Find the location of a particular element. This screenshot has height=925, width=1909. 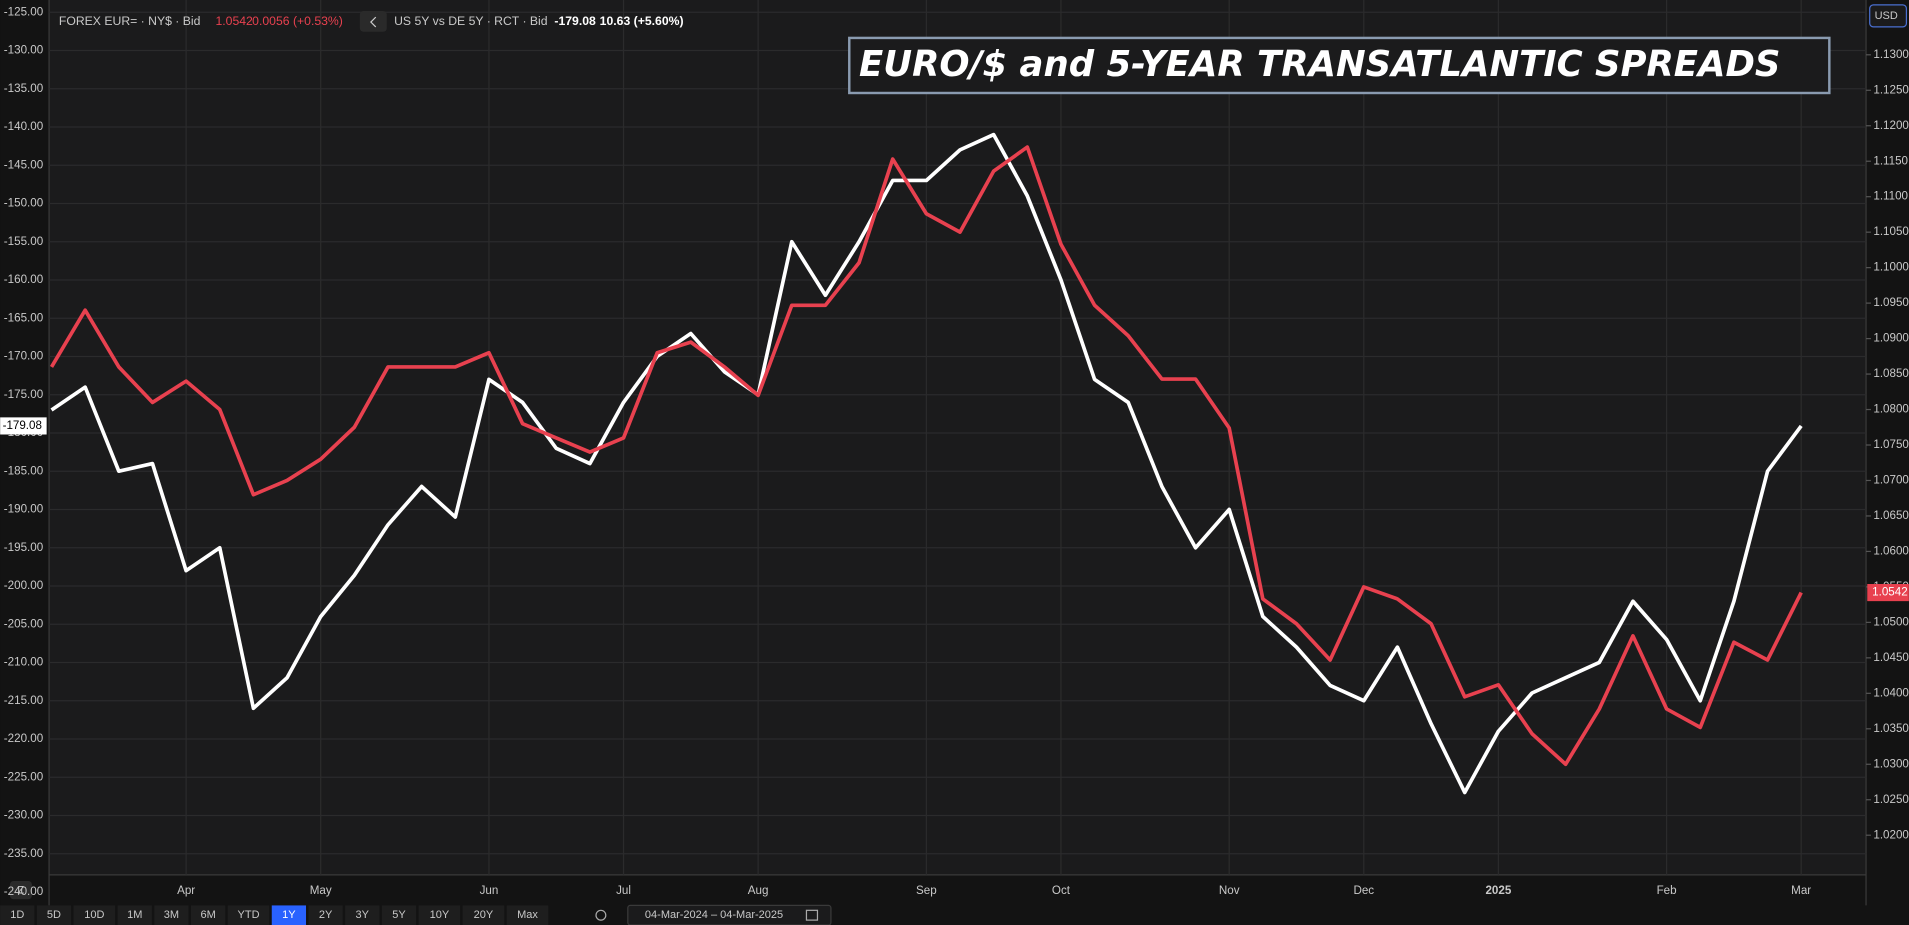

range-label: YTD is located at coordinates (249, 915).